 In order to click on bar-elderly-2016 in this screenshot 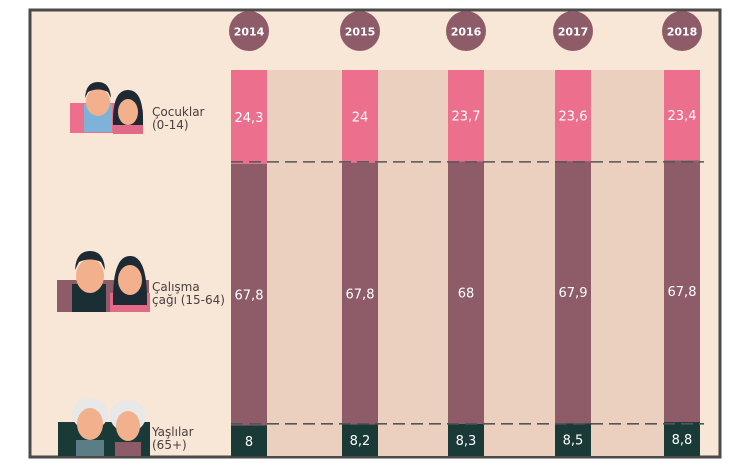, I will do `click(466, 439)`.